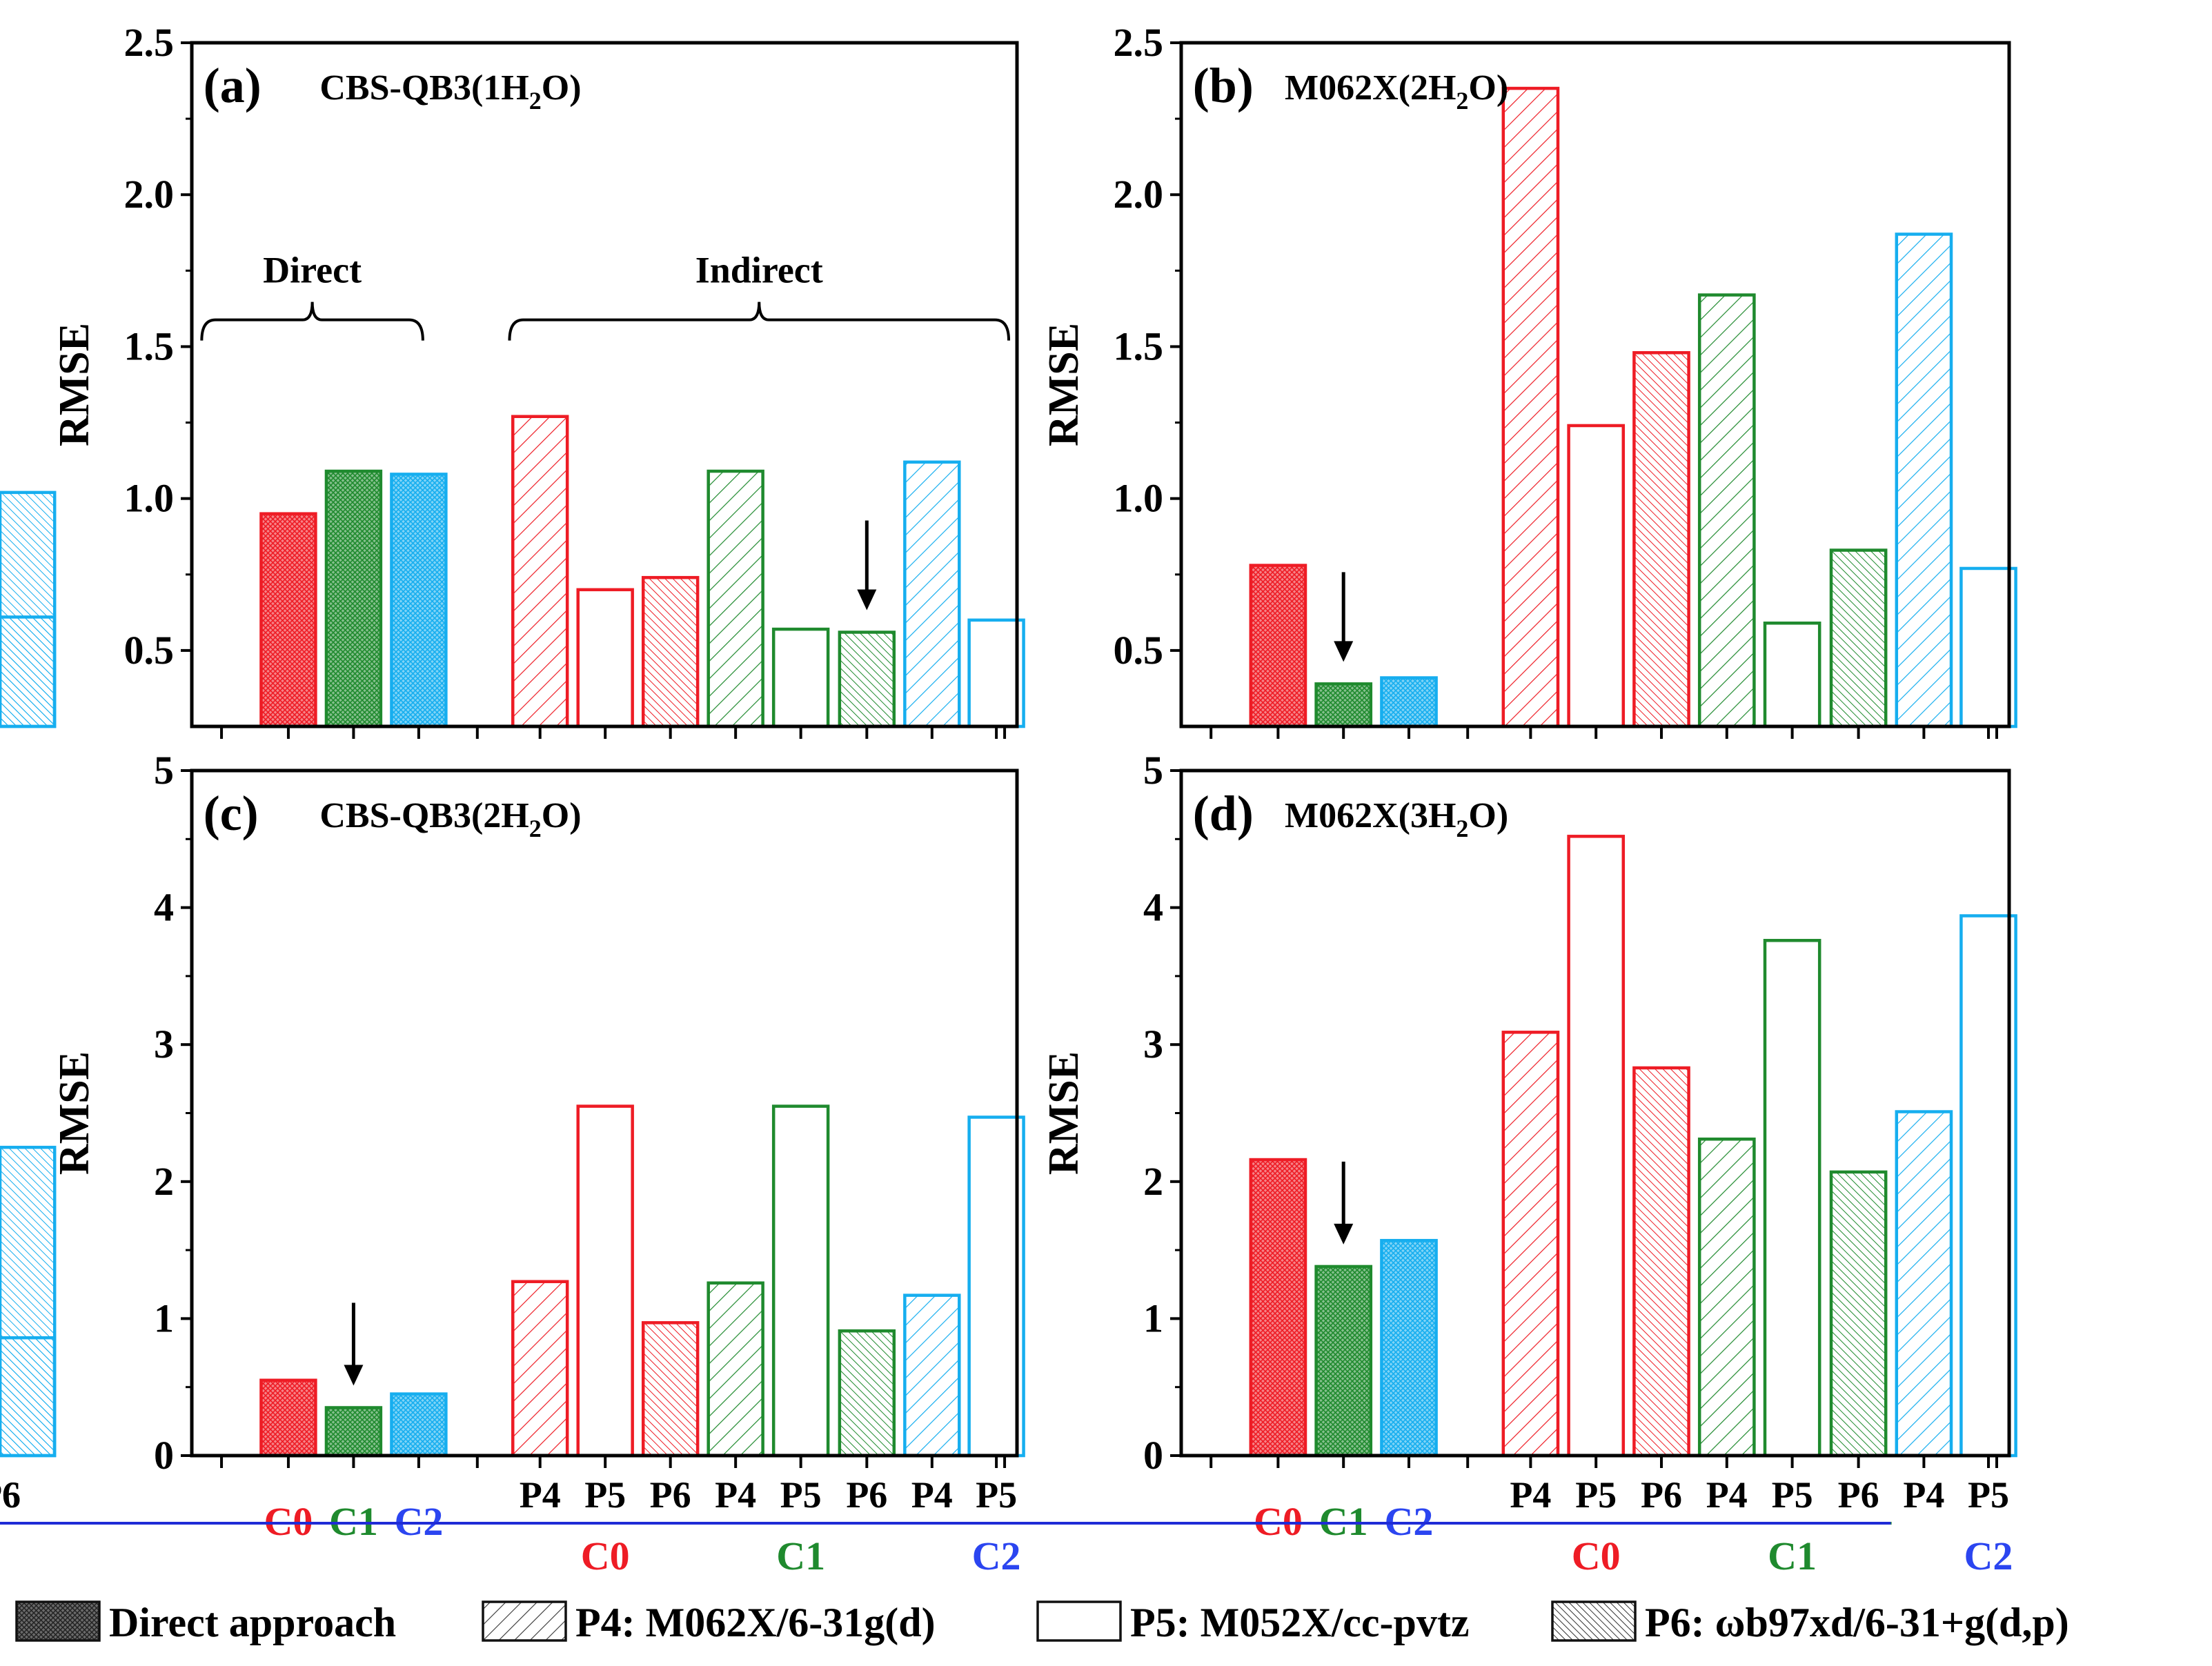 Image resolution: width=2212 pixels, height=1666 pixels. What do you see at coordinates (1223, 85) in the screenshot?
I see `panel-label: (b)` at bounding box center [1223, 85].